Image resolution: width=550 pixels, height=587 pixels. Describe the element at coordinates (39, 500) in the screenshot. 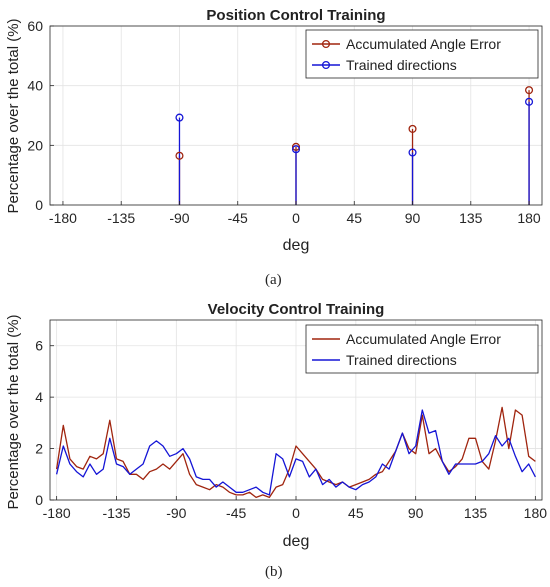

I see `chart-b-ytick-label: 0` at that location.